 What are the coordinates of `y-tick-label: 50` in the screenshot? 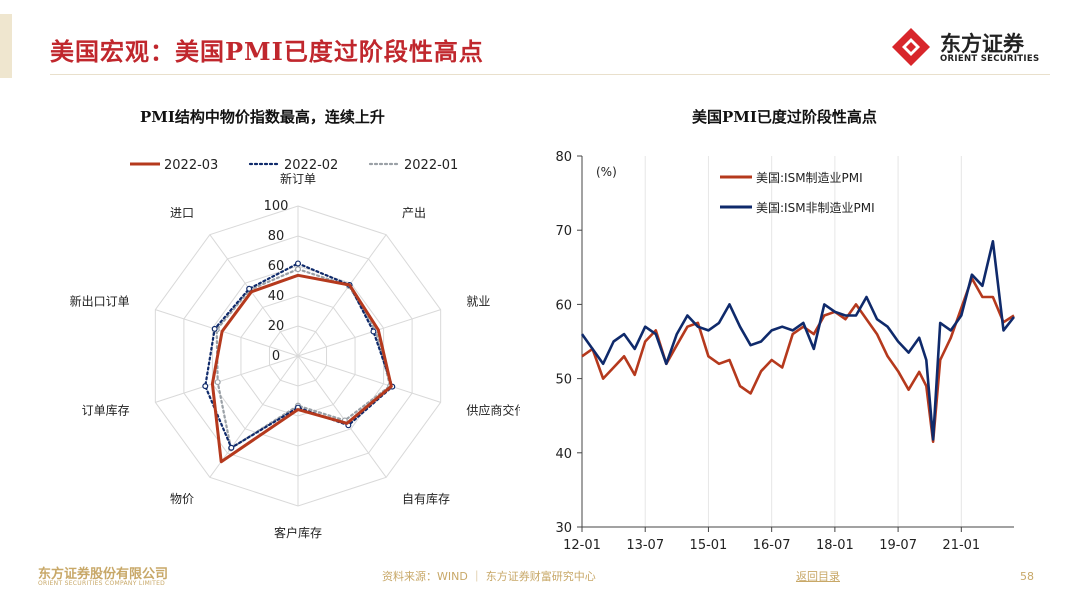 It's located at (563, 380).